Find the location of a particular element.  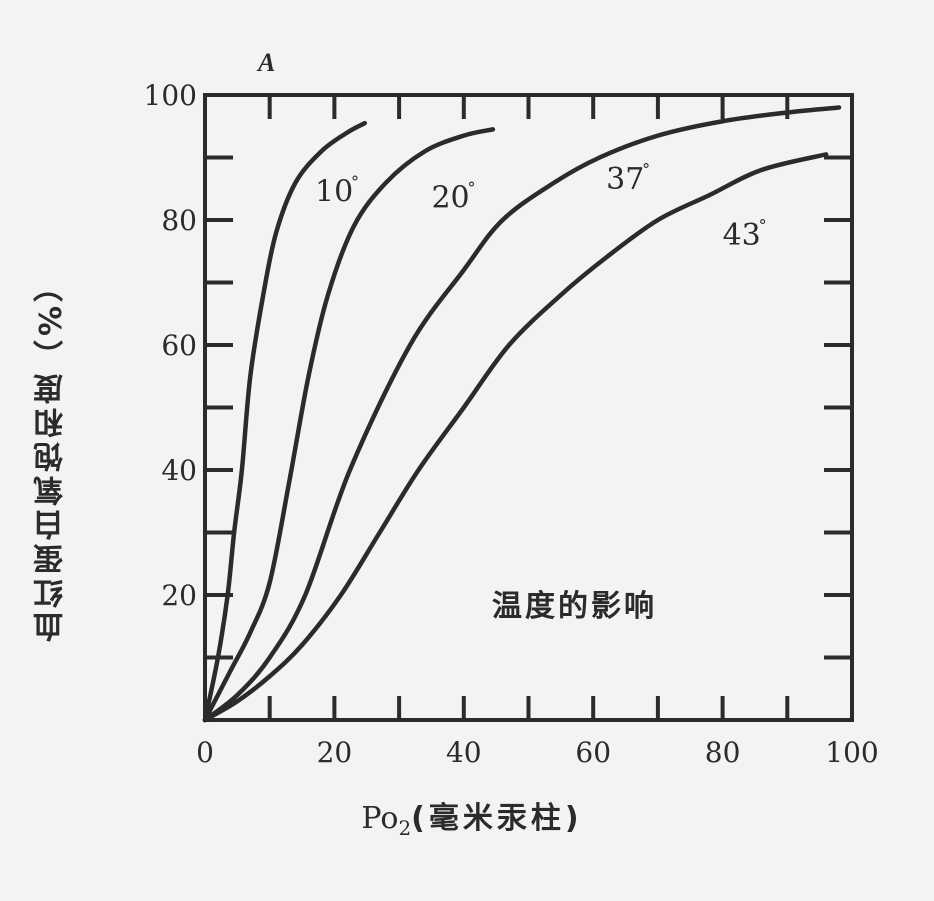

x-axis-label-subscript: 2 is located at coordinates (405, 828).